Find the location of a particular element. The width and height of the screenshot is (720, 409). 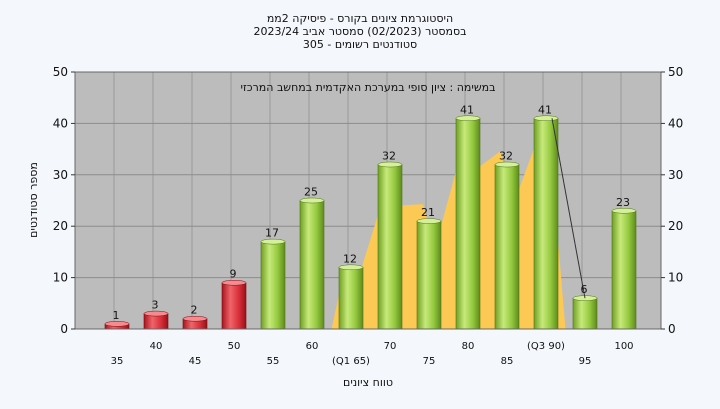

y-tick-label-left: 40 is located at coordinates (60, 123).